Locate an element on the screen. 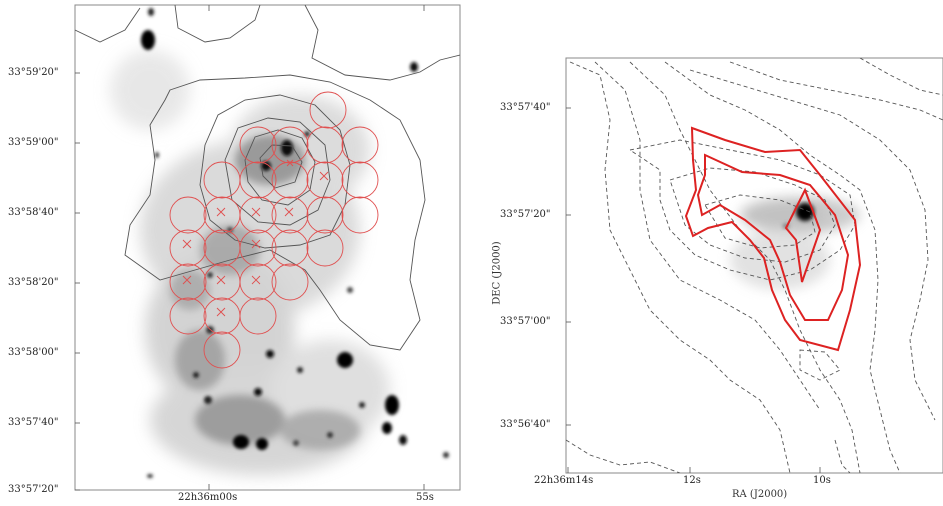 Image resolution: width=943 pixels, height=506 pixels. left-y-tick: 33°57'40" is located at coordinates (33, 422).